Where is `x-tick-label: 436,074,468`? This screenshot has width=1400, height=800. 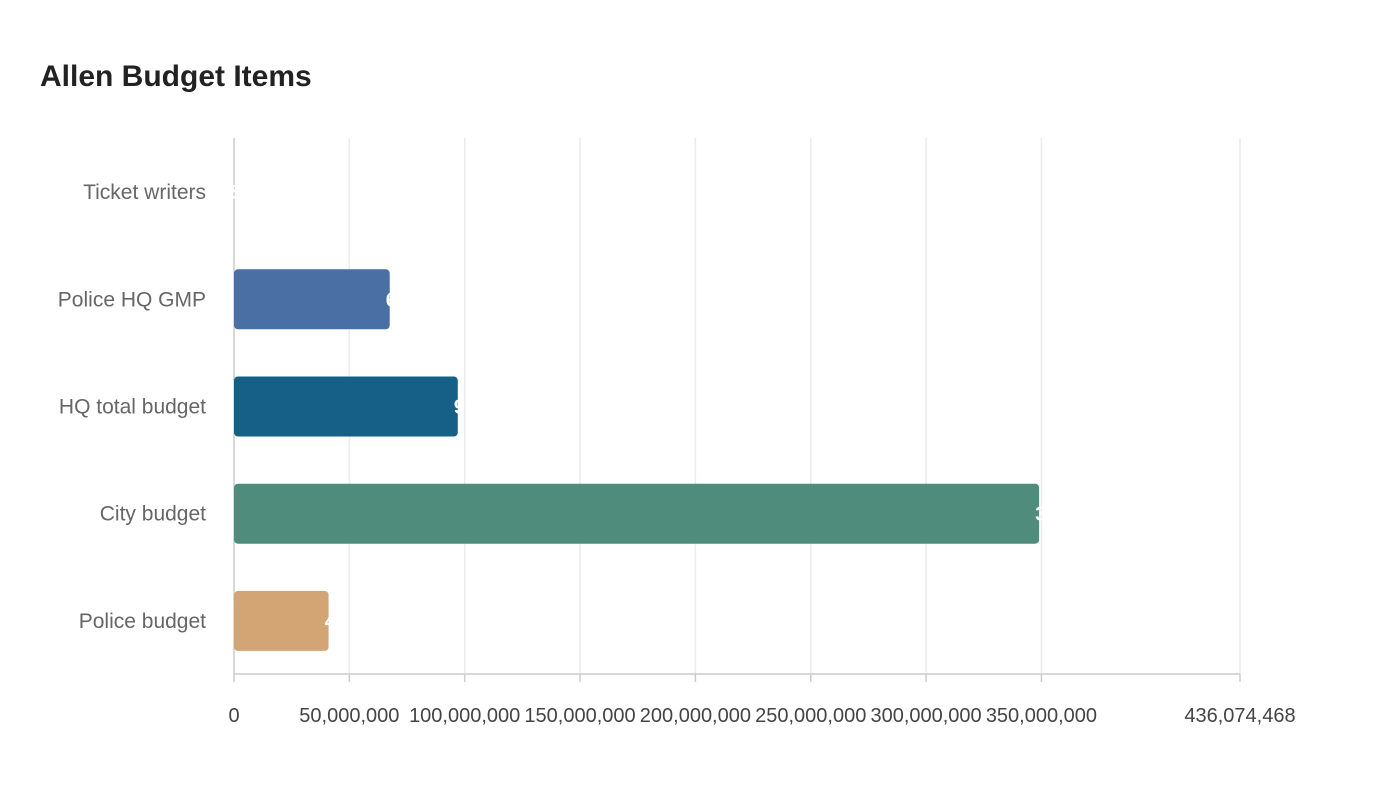 x-tick-label: 436,074,468 is located at coordinates (1239, 716).